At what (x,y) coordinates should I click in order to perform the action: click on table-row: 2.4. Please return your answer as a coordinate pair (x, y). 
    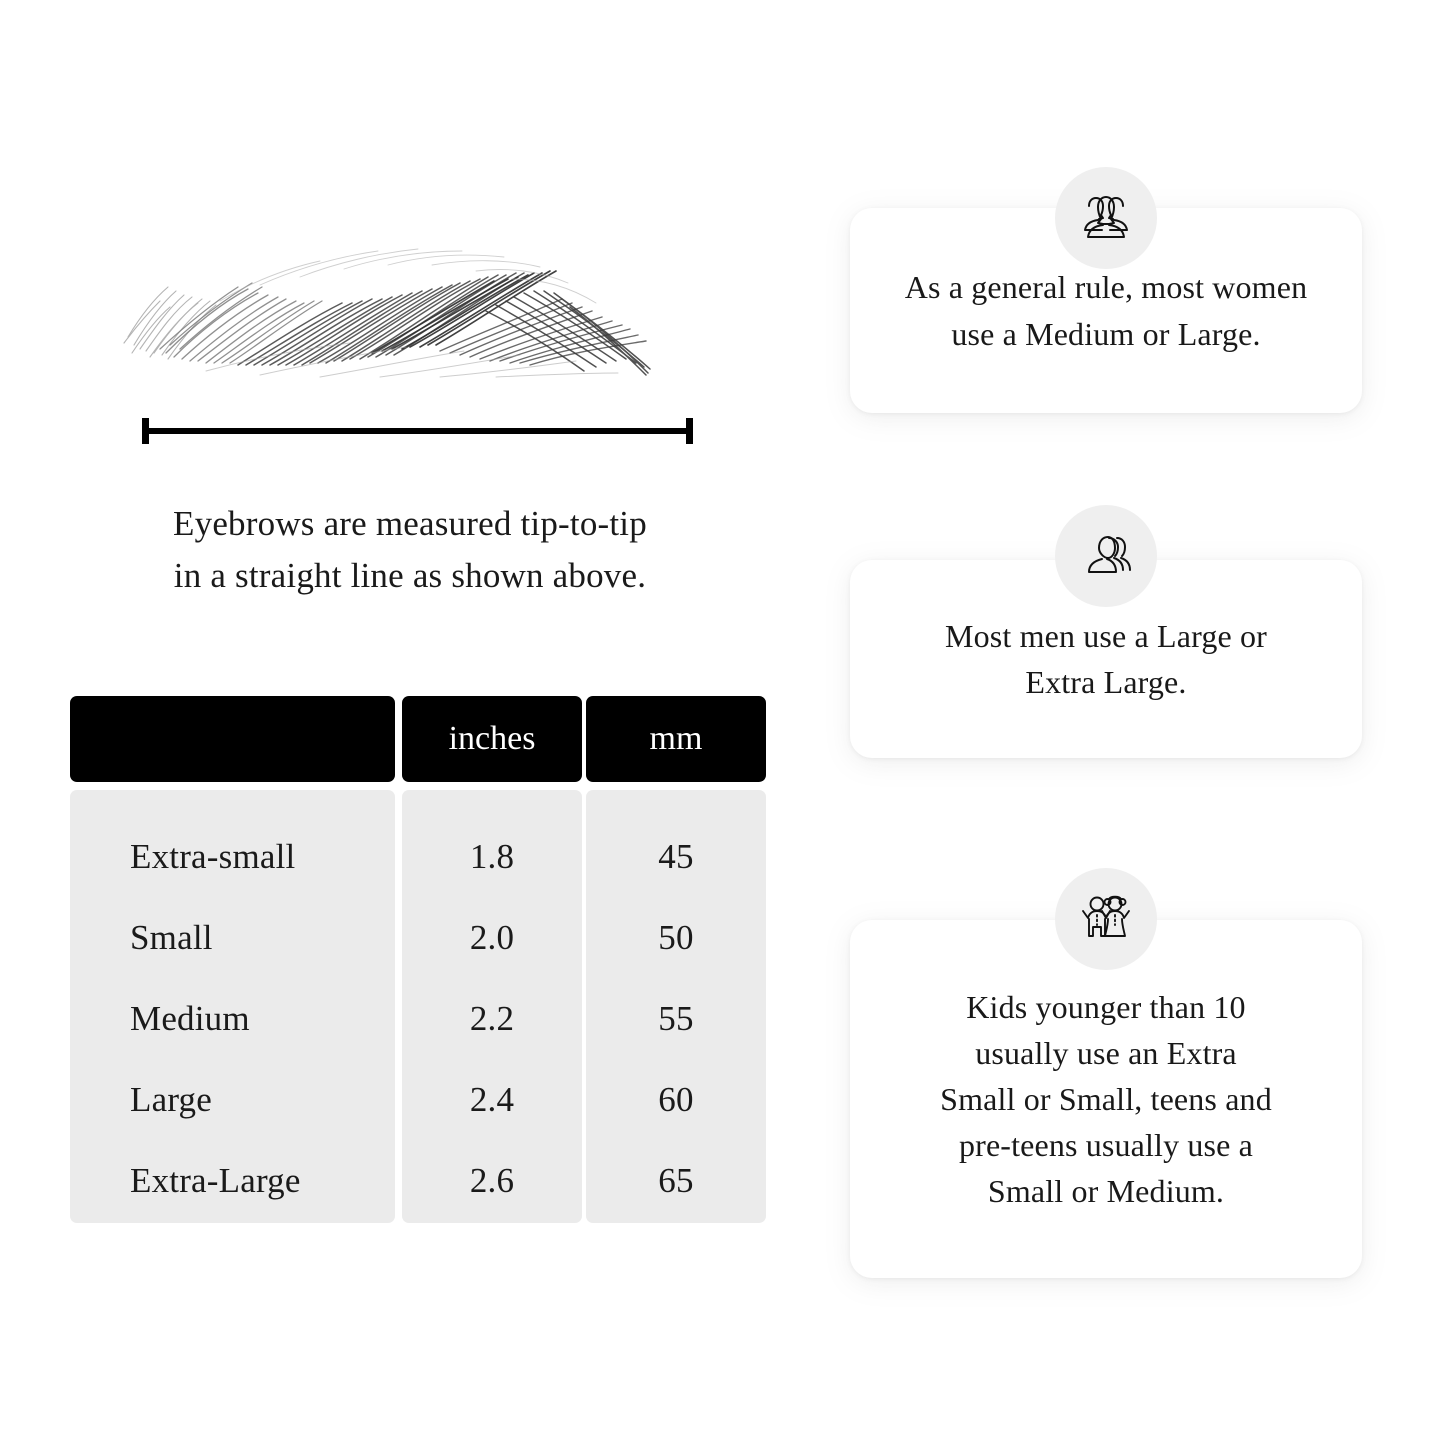
    Looking at the image, I should click on (492, 1099).